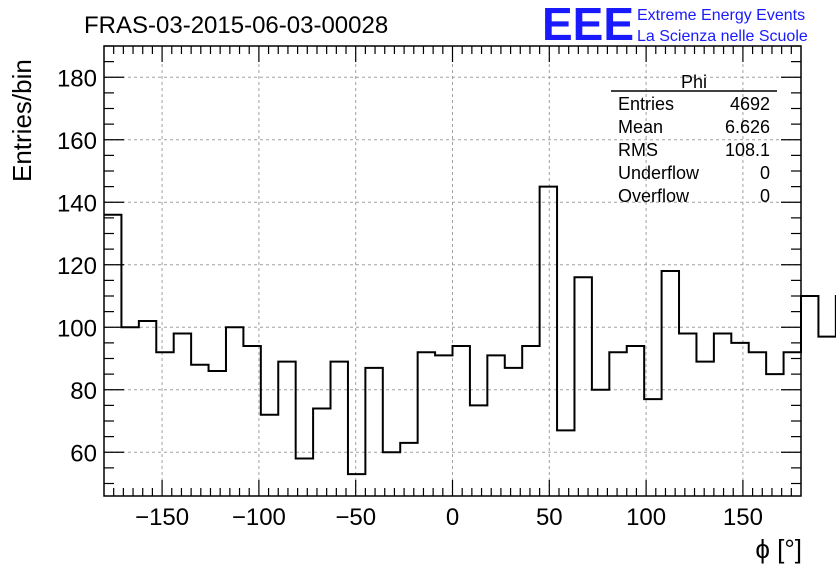 The width and height of the screenshot is (836, 572). I want to click on y-axis-label: Entries/bin, so click(22, 120).